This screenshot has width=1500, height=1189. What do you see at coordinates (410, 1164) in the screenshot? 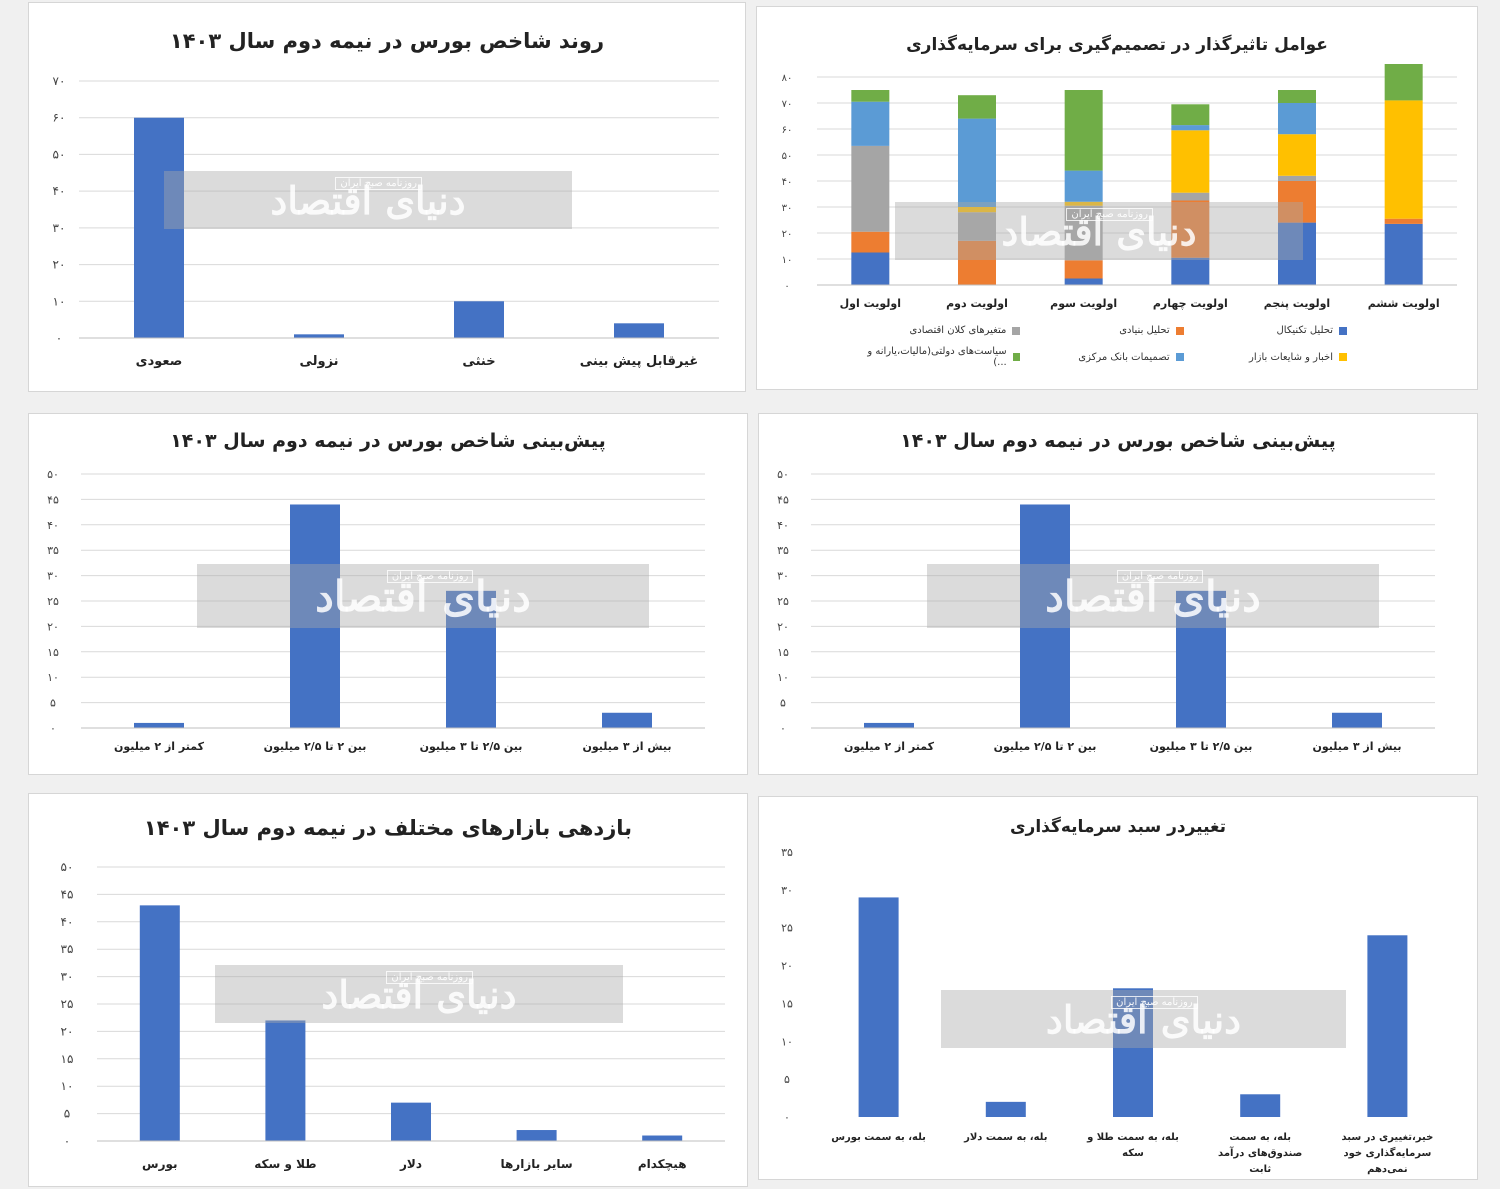
I see `x-category-label-line: دلار` at bounding box center [410, 1164].